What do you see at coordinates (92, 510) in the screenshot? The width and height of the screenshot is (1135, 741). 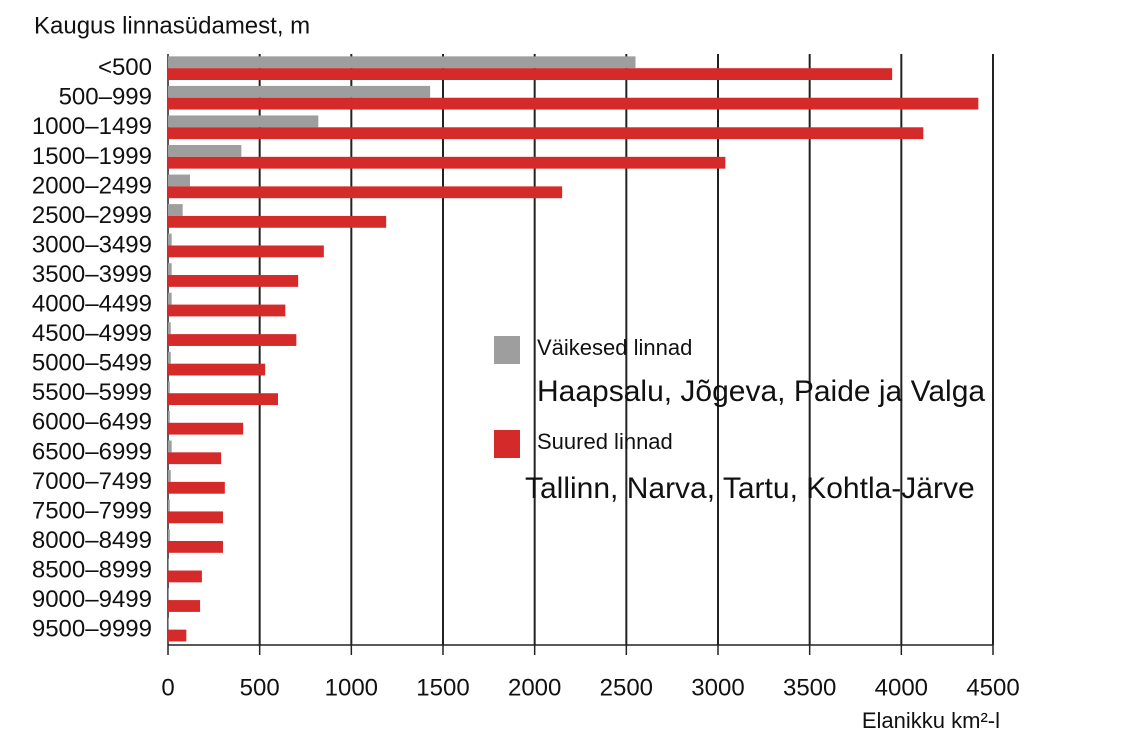 I see `y-tick-label: 7500–7999` at bounding box center [92, 510].